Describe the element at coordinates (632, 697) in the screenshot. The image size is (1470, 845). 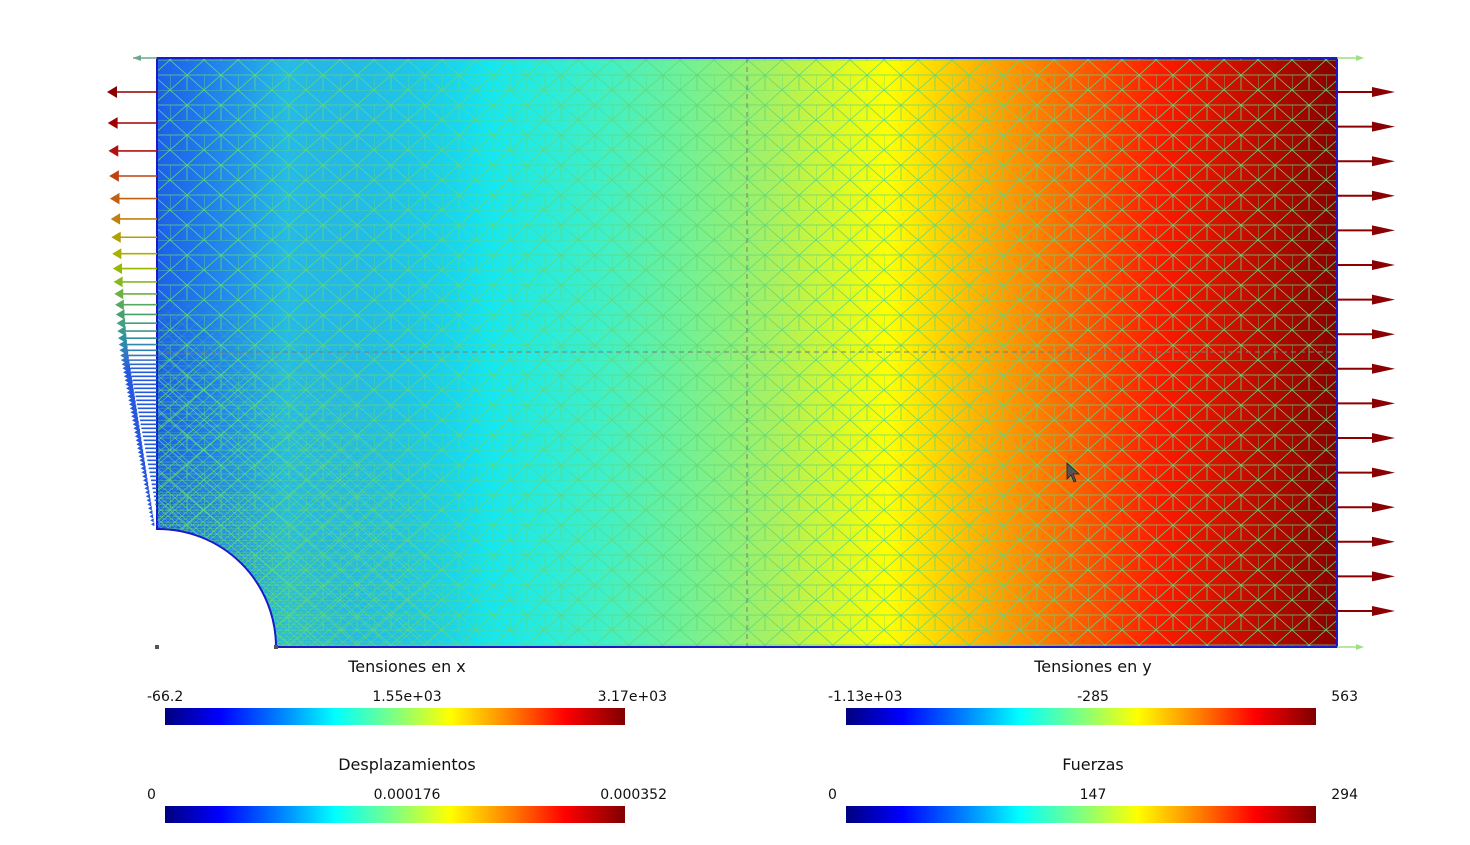
I see `legend-max-value: 3.17e+03` at that location.